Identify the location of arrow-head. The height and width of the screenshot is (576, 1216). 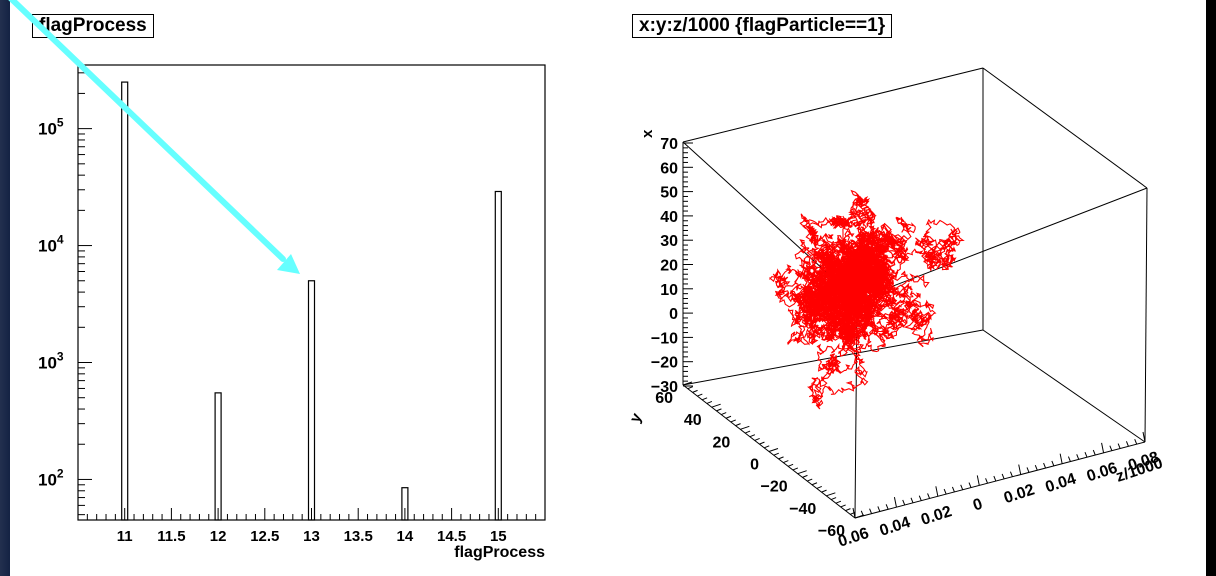
(288, 264).